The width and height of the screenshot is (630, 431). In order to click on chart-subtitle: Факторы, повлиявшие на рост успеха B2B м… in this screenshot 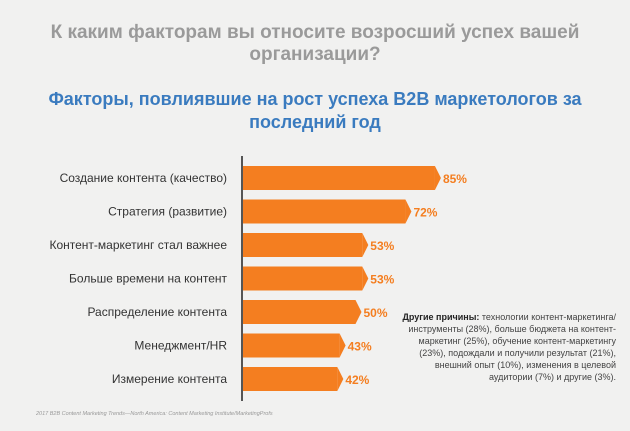, I will do `click(315, 110)`.